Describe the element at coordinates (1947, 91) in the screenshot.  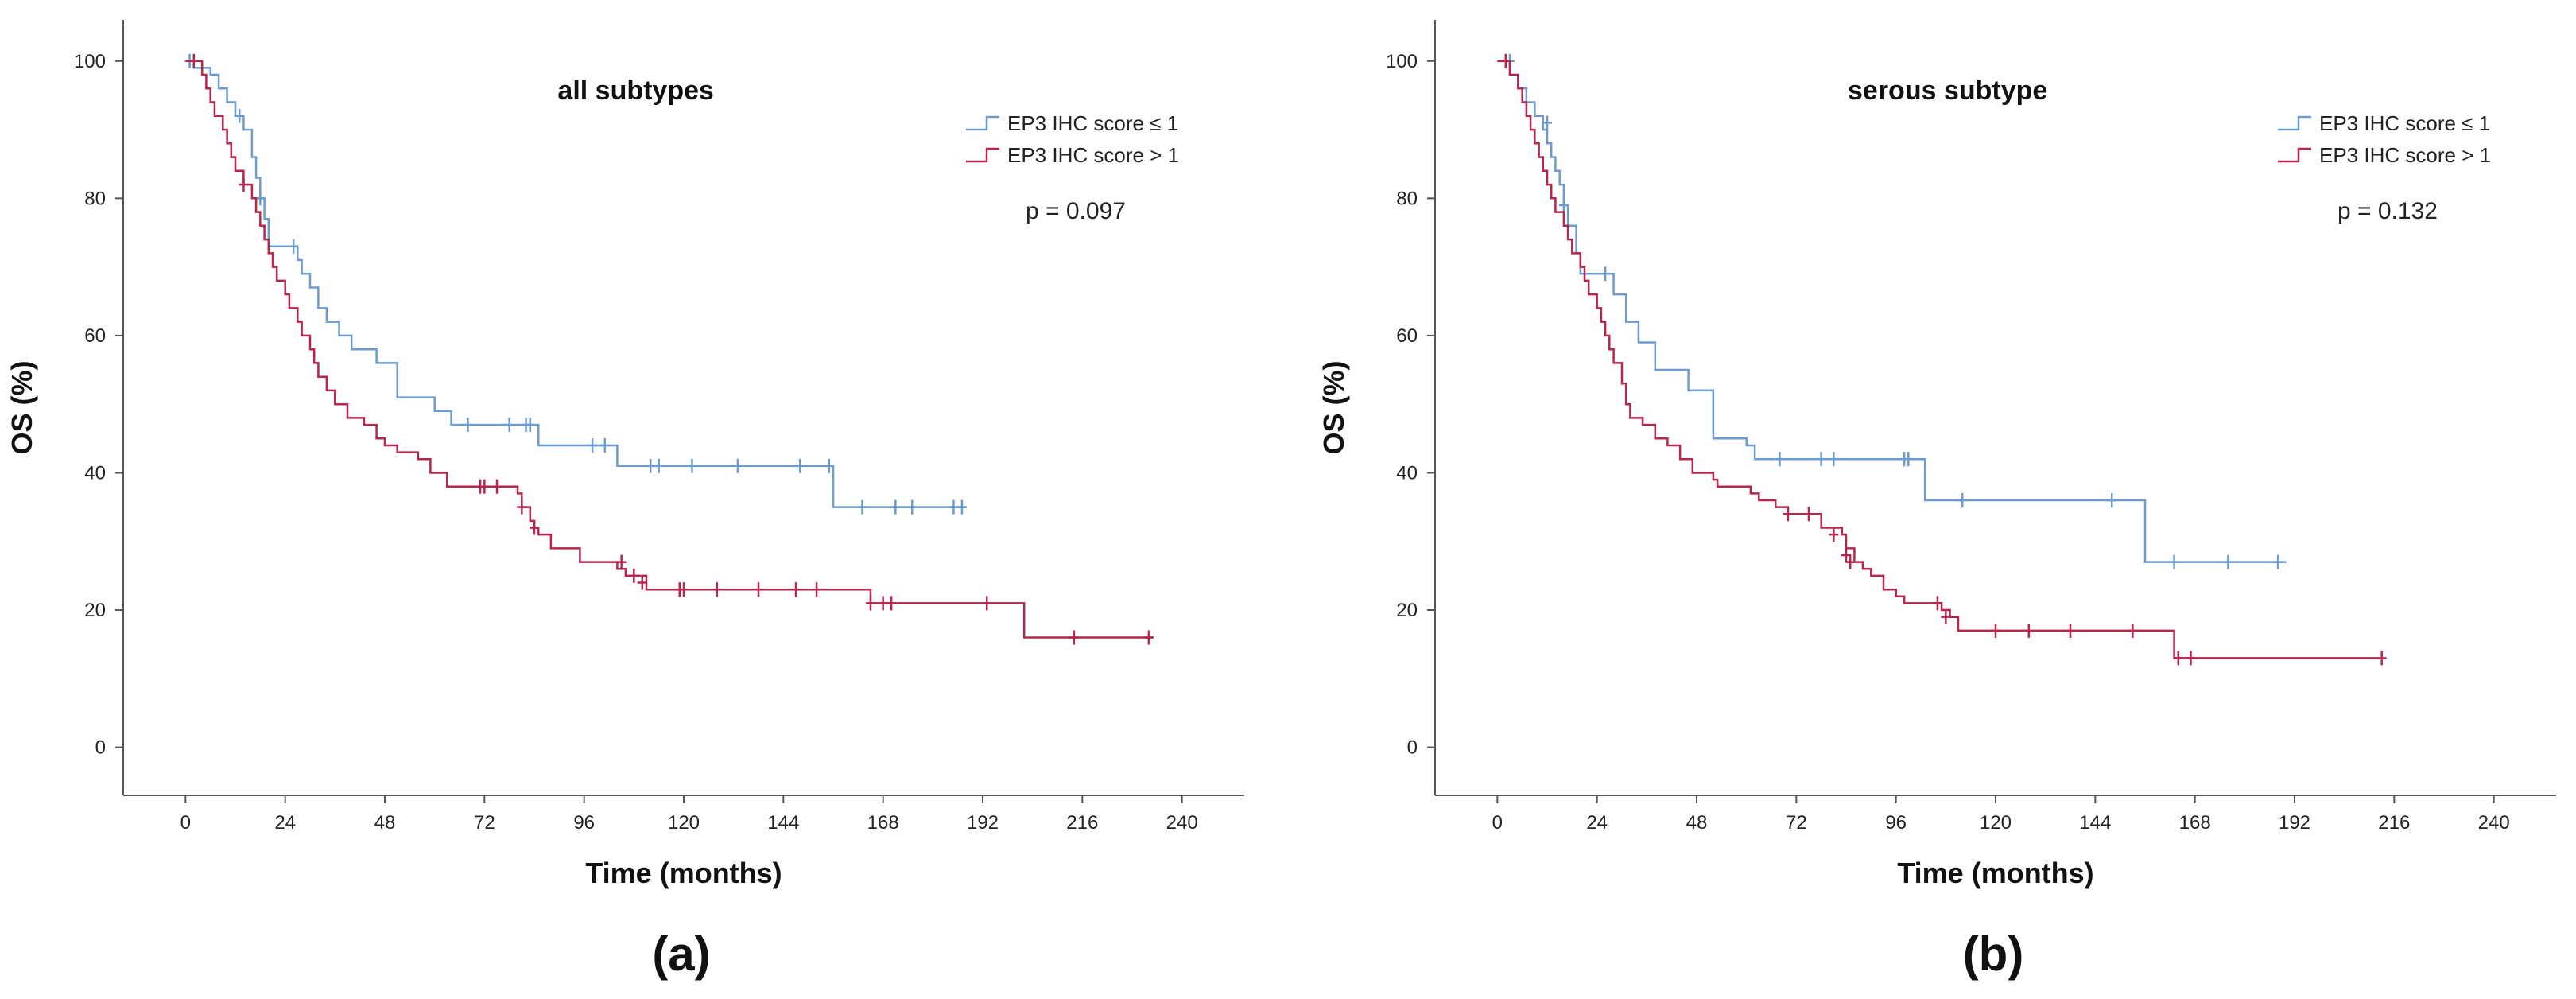
I see `chart-title: serous subtype` at that location.